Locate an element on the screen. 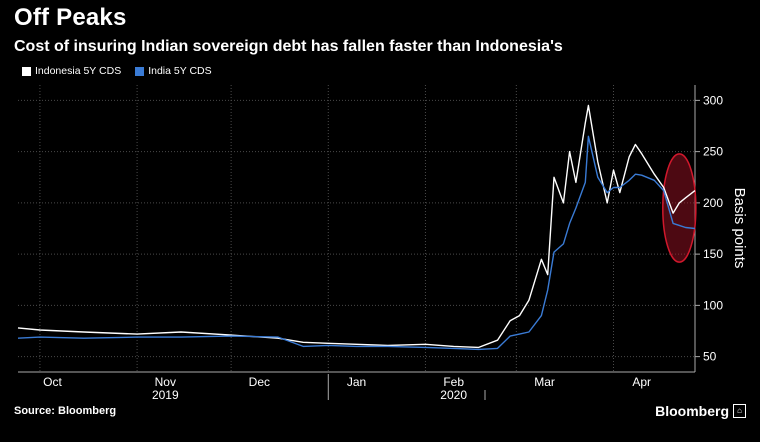 The width and height of the screenshot is (760, 442). year-label: 2019 is located at coordinates (165, 395).